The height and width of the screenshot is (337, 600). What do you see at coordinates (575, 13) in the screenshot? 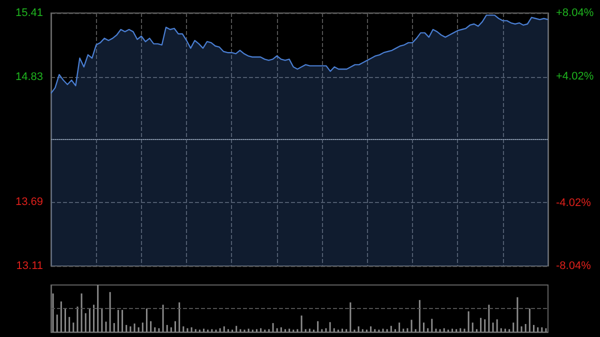
I see `y2-tick-label: +8.04%` at bounding box center [575, 13].